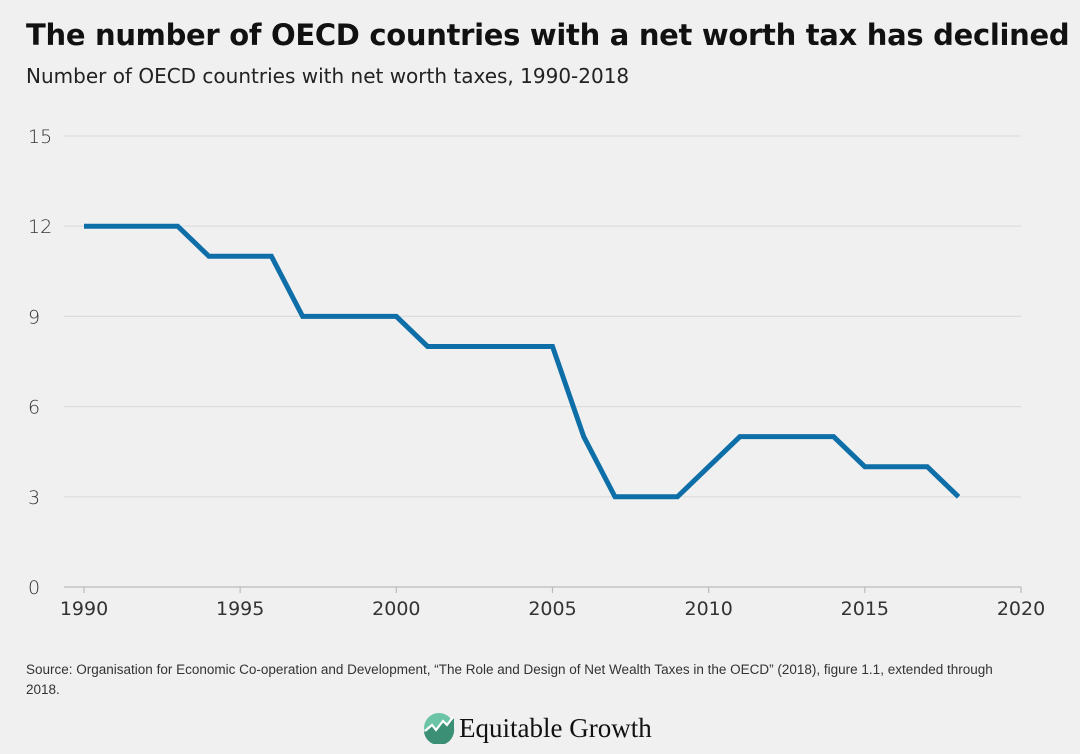  I want to click on y-tick-label: 9, so click(34, 317).